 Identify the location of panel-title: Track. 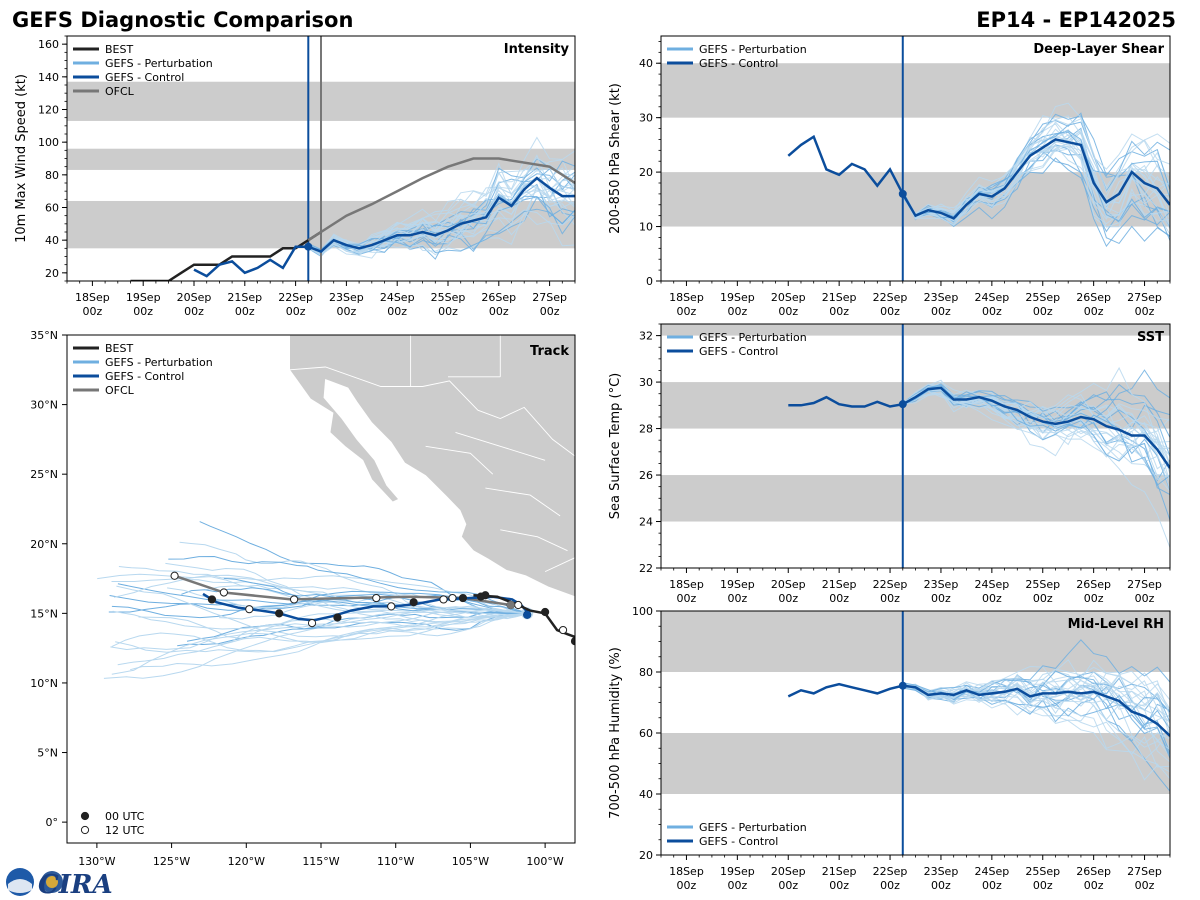
(549, 351).